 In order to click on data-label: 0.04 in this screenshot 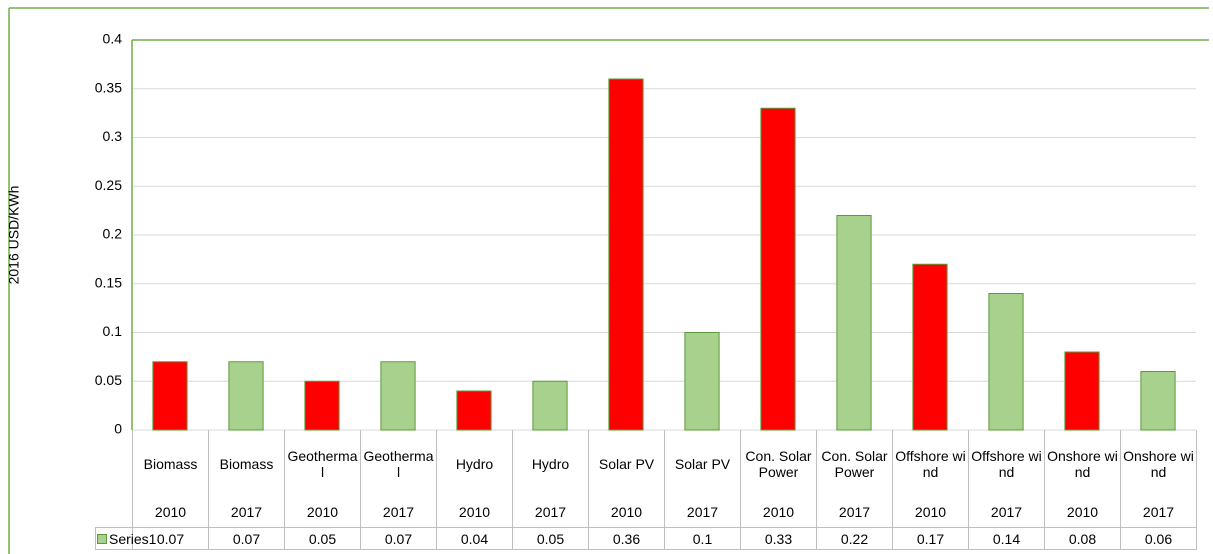, I will do `click(474, 538)`.